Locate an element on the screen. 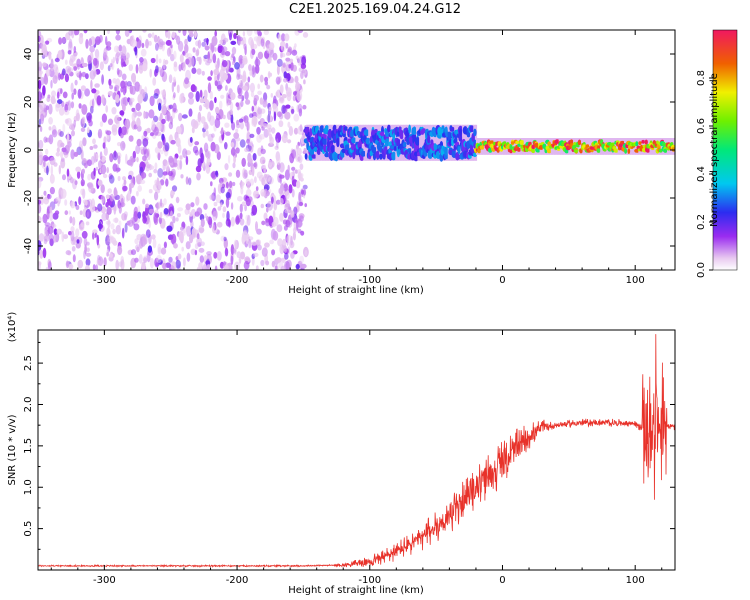  spectrogram-region is located at coordinates (574, 146).